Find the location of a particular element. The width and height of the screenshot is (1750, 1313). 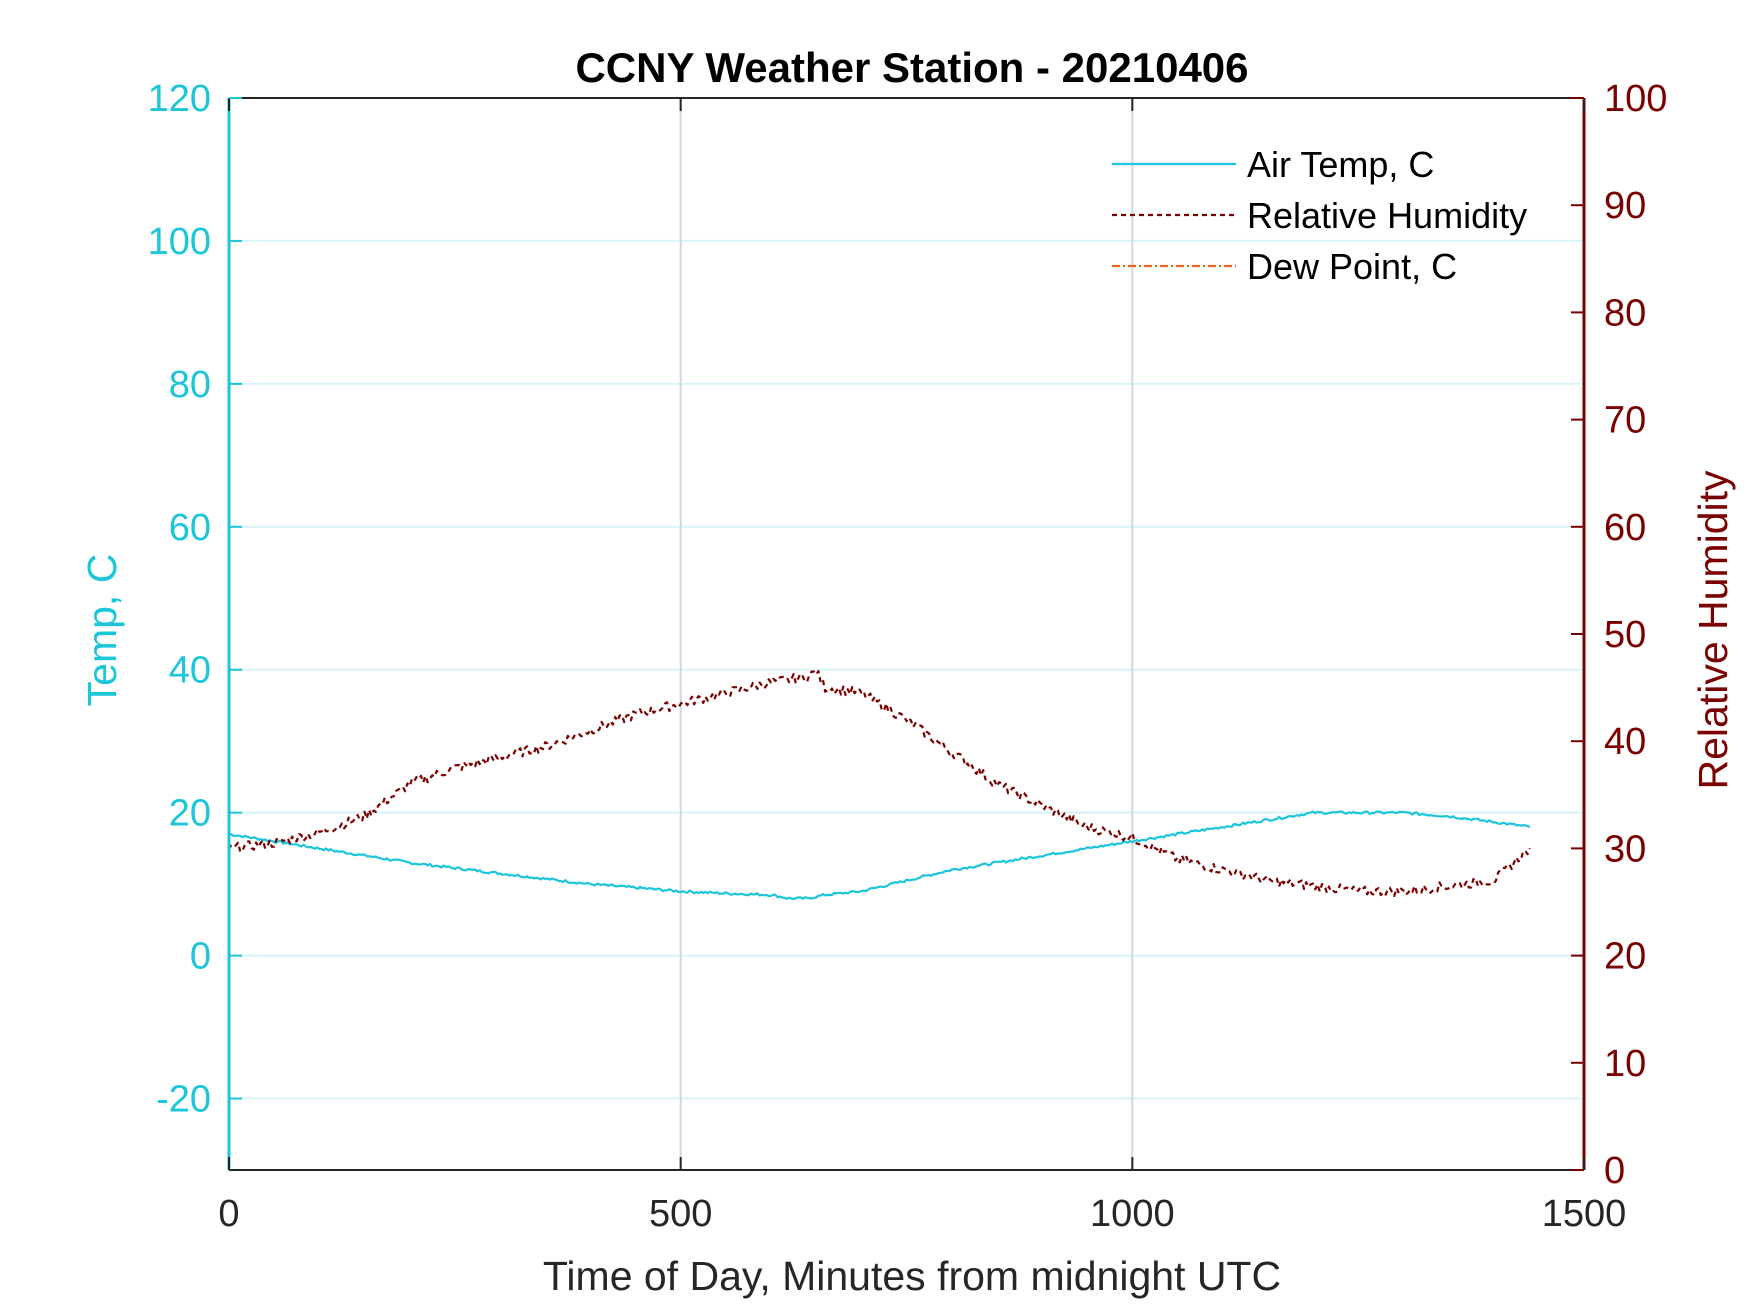

y-left-tick-label: -20 is located at coordinates (183, 1100).